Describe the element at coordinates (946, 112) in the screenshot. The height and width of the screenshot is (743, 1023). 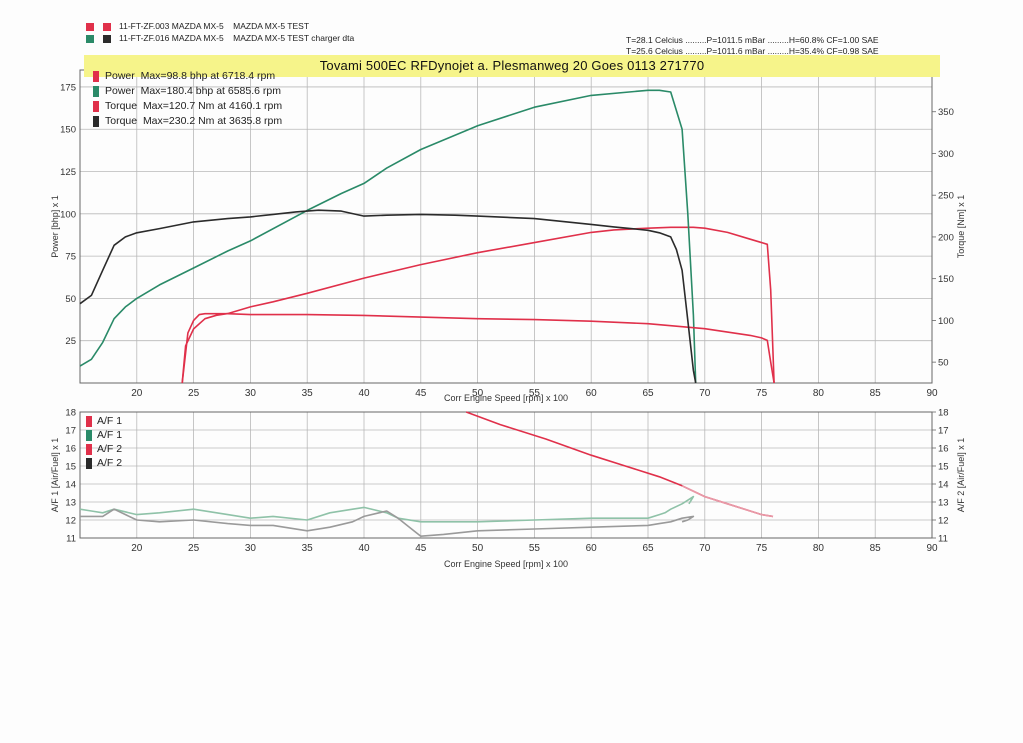
I see `top-y2tick-label-6: 350` at that location.